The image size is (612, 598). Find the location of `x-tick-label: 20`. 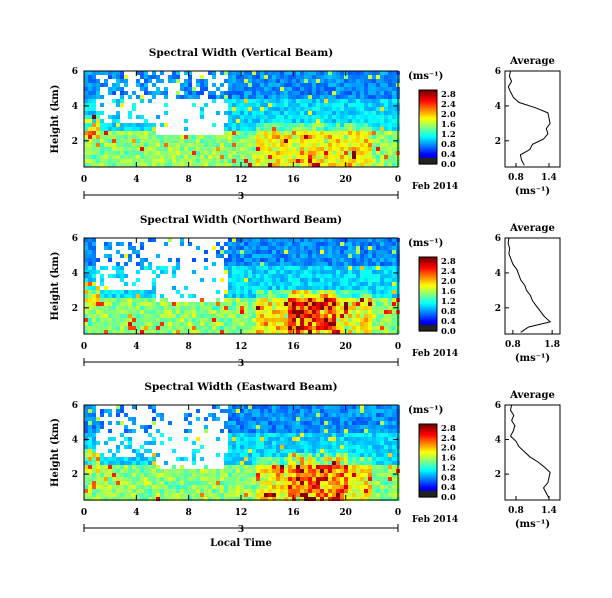

x-tick-label: 20 is located at coordinates (345, 513).